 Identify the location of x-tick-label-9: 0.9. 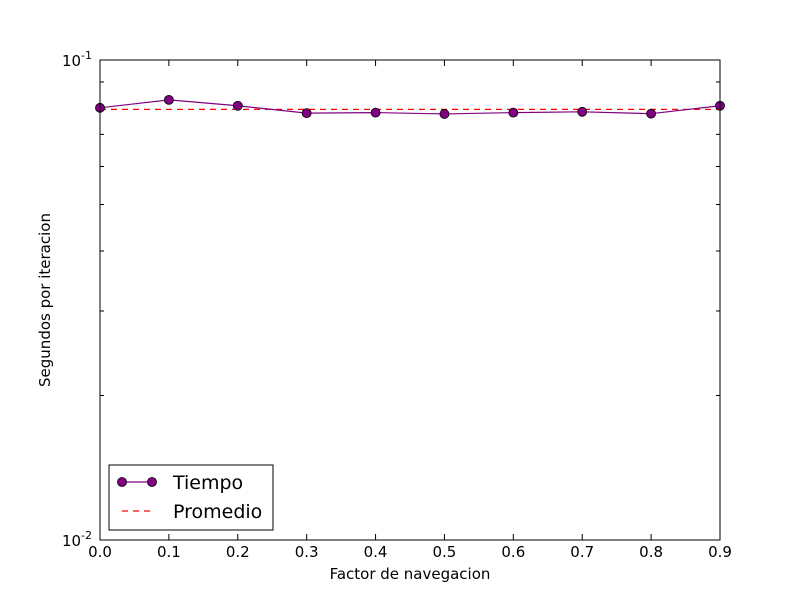
(720, 552).